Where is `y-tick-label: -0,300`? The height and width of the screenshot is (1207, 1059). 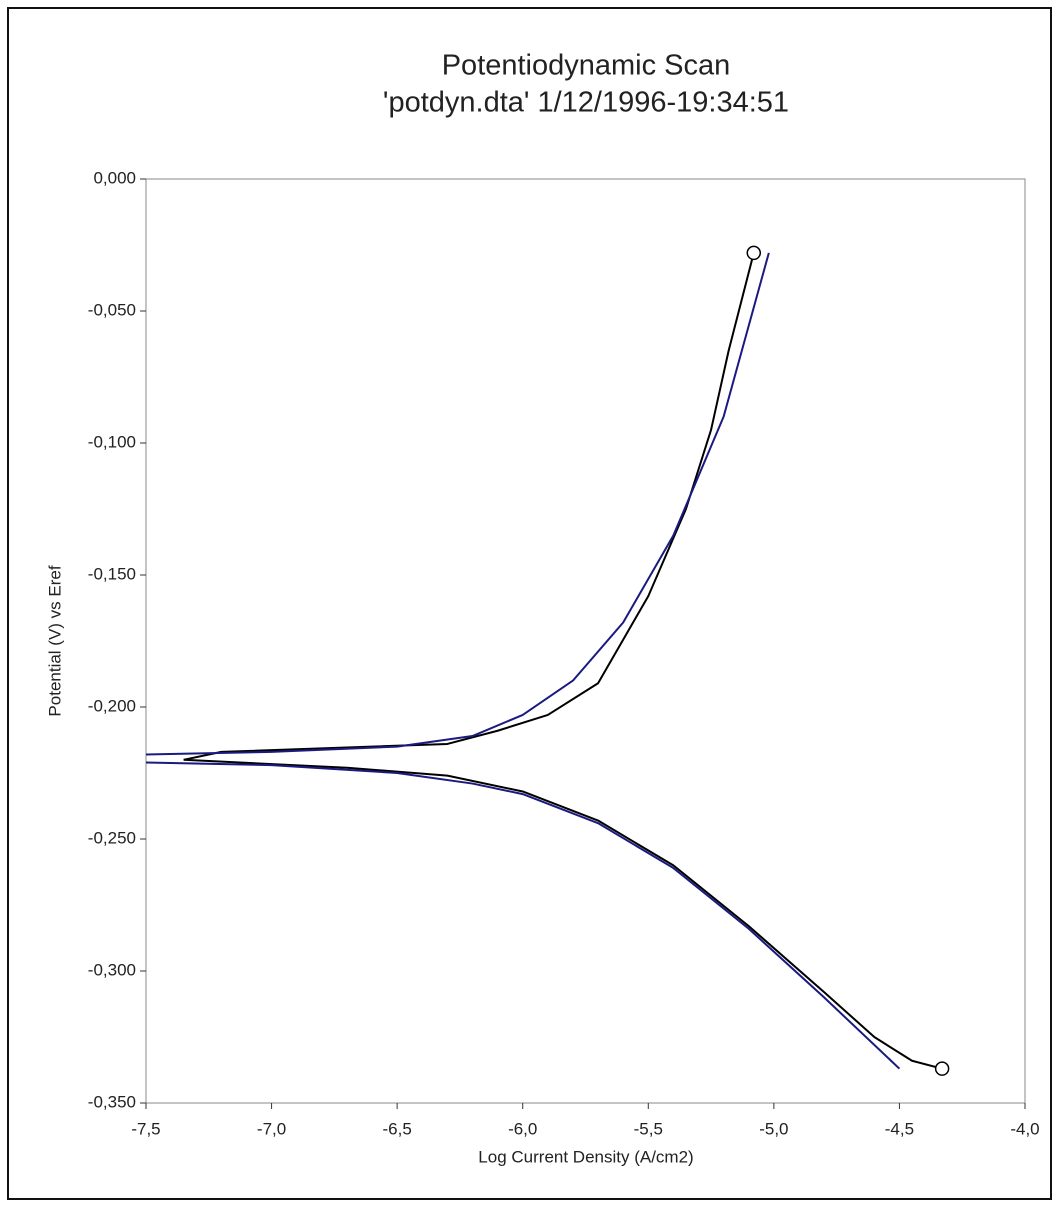 y-tick-label: -0,300 is located at coordinates (112, 969).